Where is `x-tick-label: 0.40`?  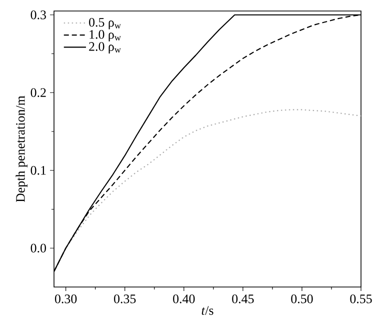
x-tick-label: 0.40 is located at coordinates (184, 299).